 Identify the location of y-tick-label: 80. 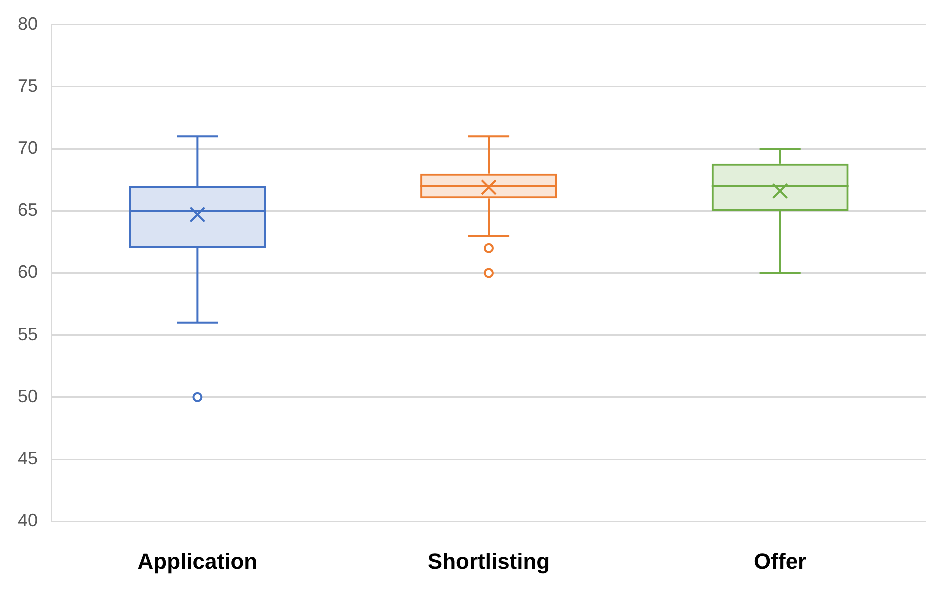
(28, 24).